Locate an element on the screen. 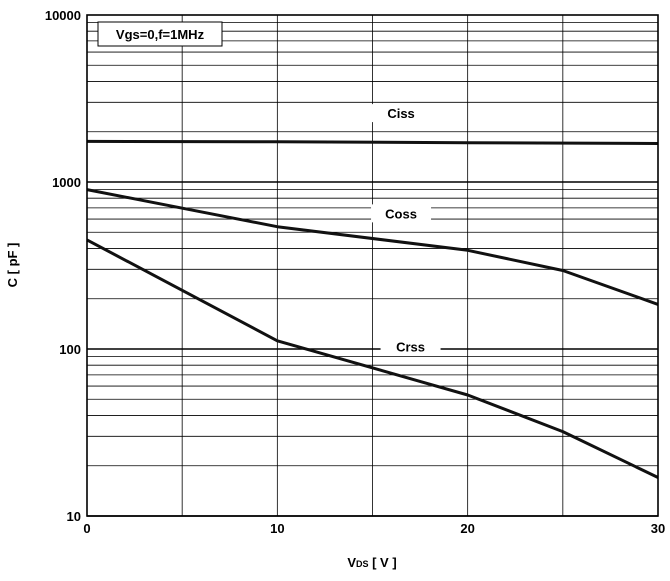  x-tick-labels: 0 10 20 30 is located at coordinates (374, 528).